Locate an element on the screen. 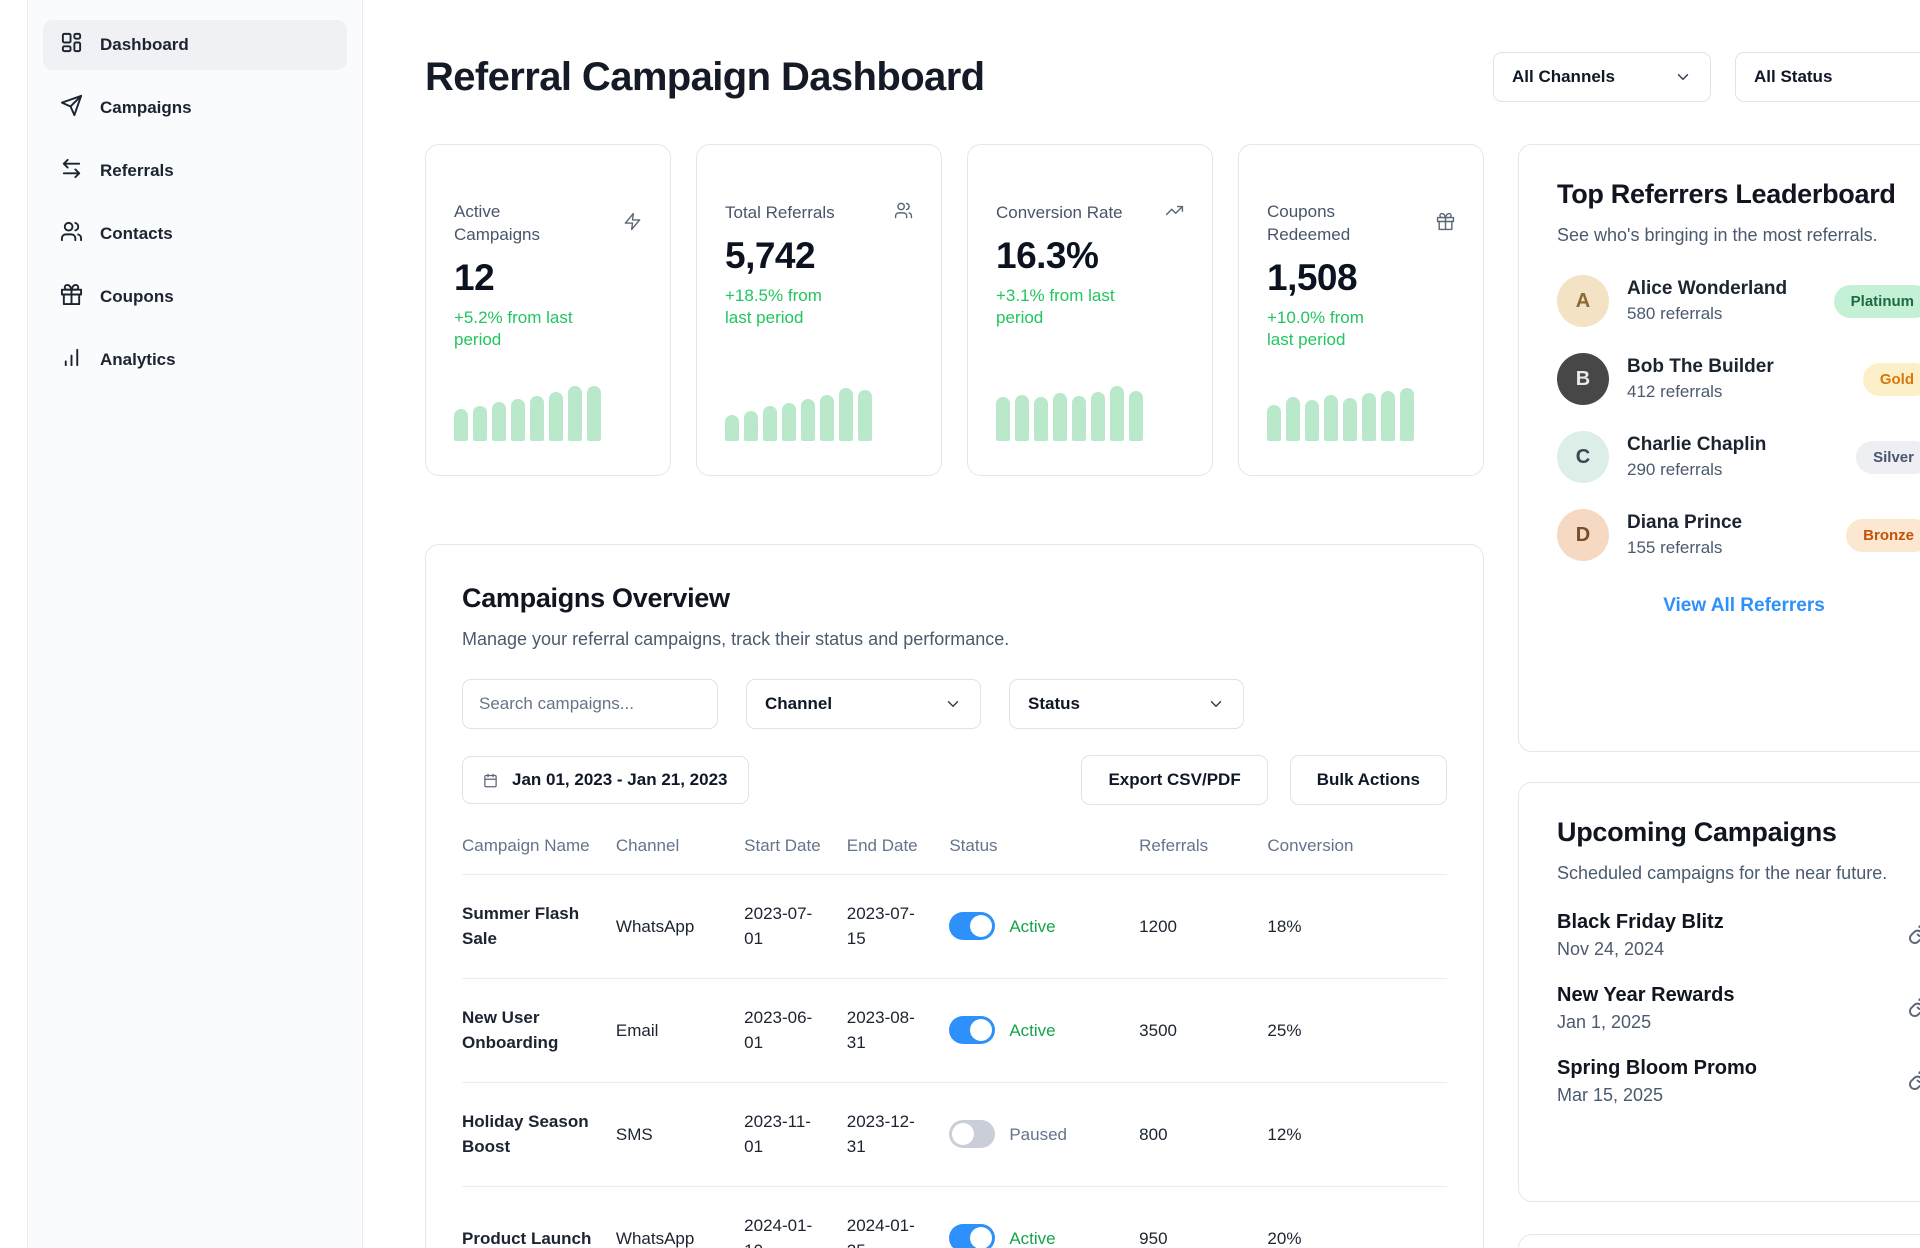 The image size is (1920, 1248). sidebar-item-analytics: Analytics is located at coordinates (195, 360).